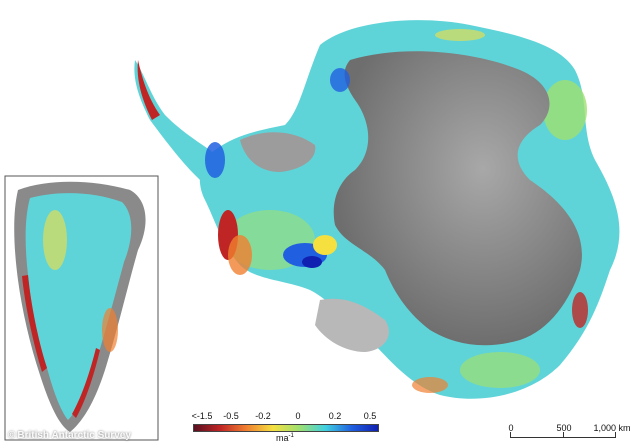  I want to click on south-coast-orange-zone, so click(430, 385).